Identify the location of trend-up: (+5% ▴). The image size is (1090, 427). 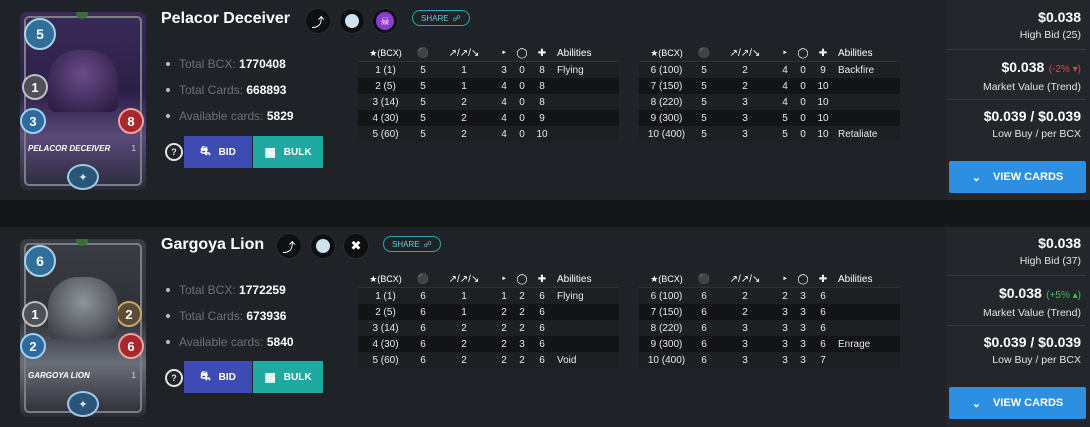
(1063, 295).